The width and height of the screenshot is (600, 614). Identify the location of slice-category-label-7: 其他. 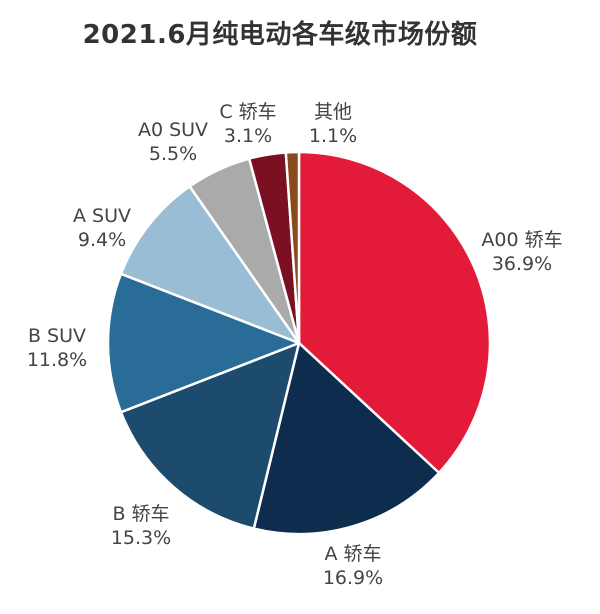
(333, 112).